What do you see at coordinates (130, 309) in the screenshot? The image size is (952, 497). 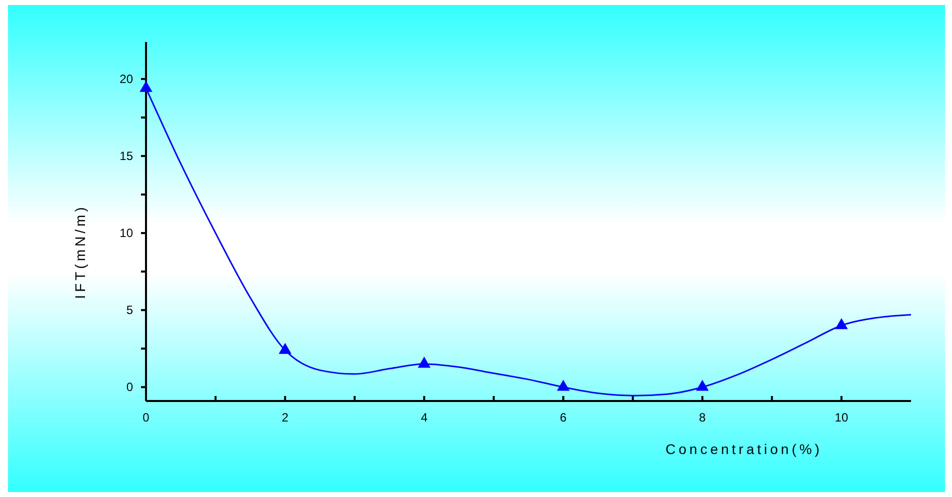 I see `y-tick-label: 5` at bounding box center [130, 309].